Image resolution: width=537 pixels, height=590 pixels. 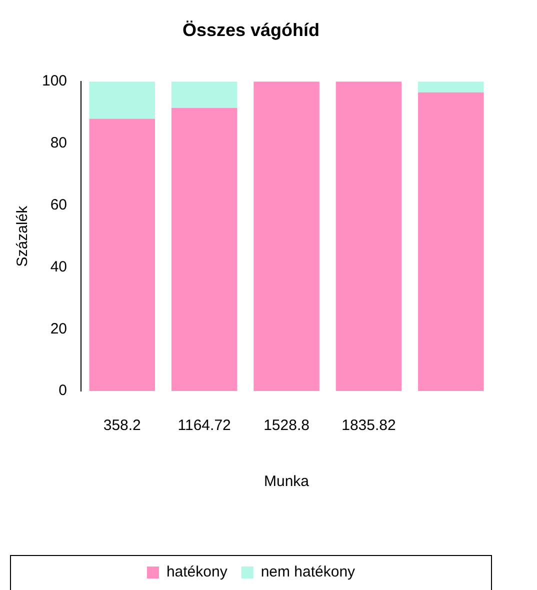 What do you see at coordinates (369, 425) in the screenshot?
I see `x-tick-label: 1835.82` at bounding box center [369, 425].